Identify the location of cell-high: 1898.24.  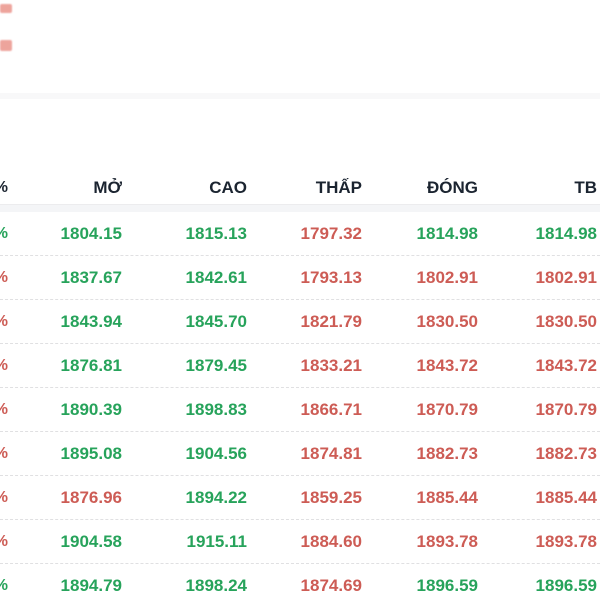
(184, 586).